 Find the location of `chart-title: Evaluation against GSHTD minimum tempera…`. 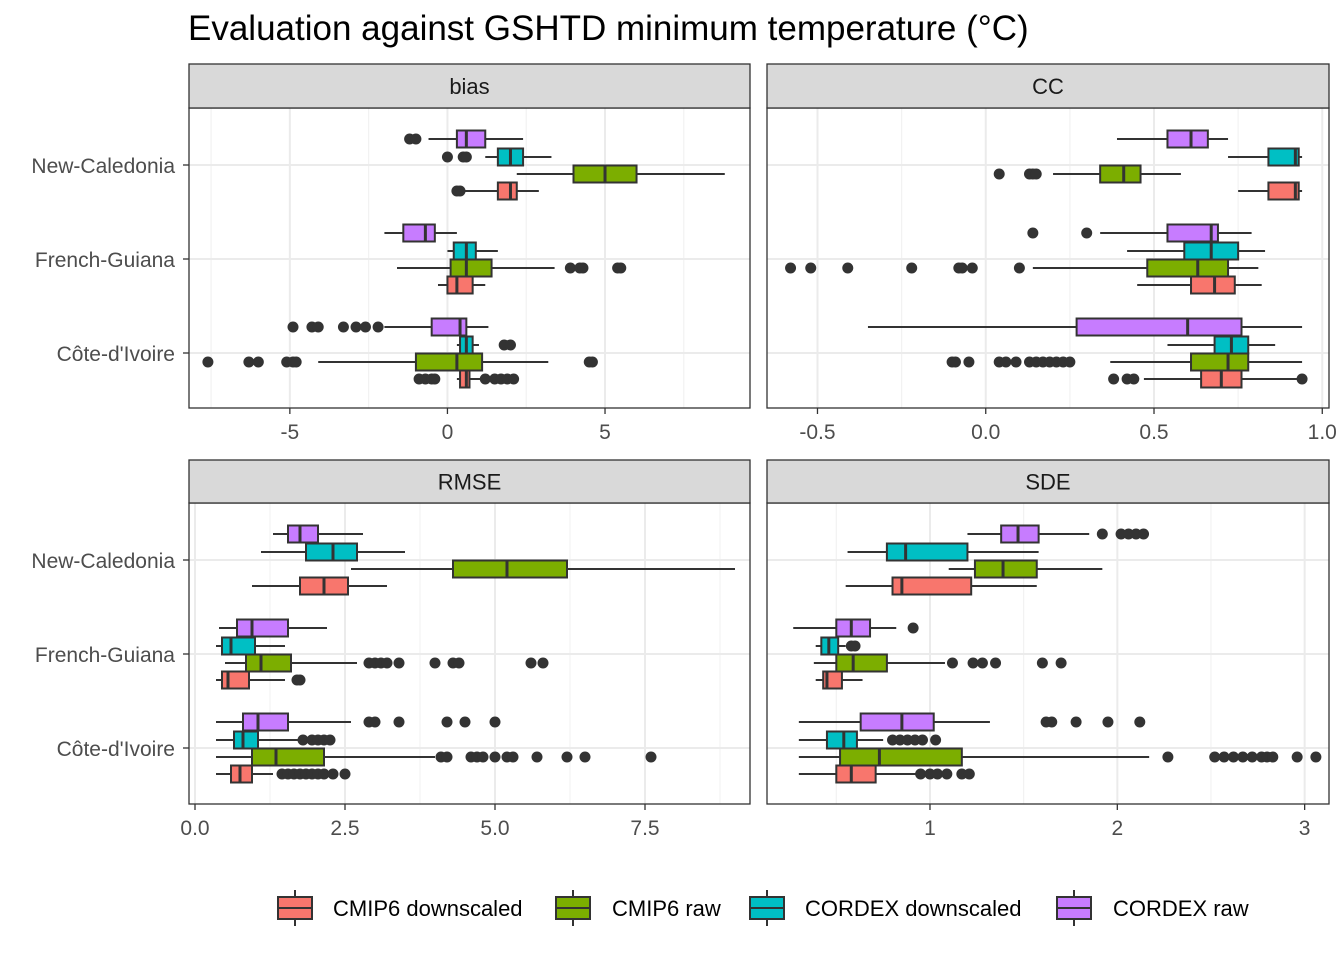

chart-title: Evaluation against GSHTD minimum tempera… is located at coordinates (608, 28).